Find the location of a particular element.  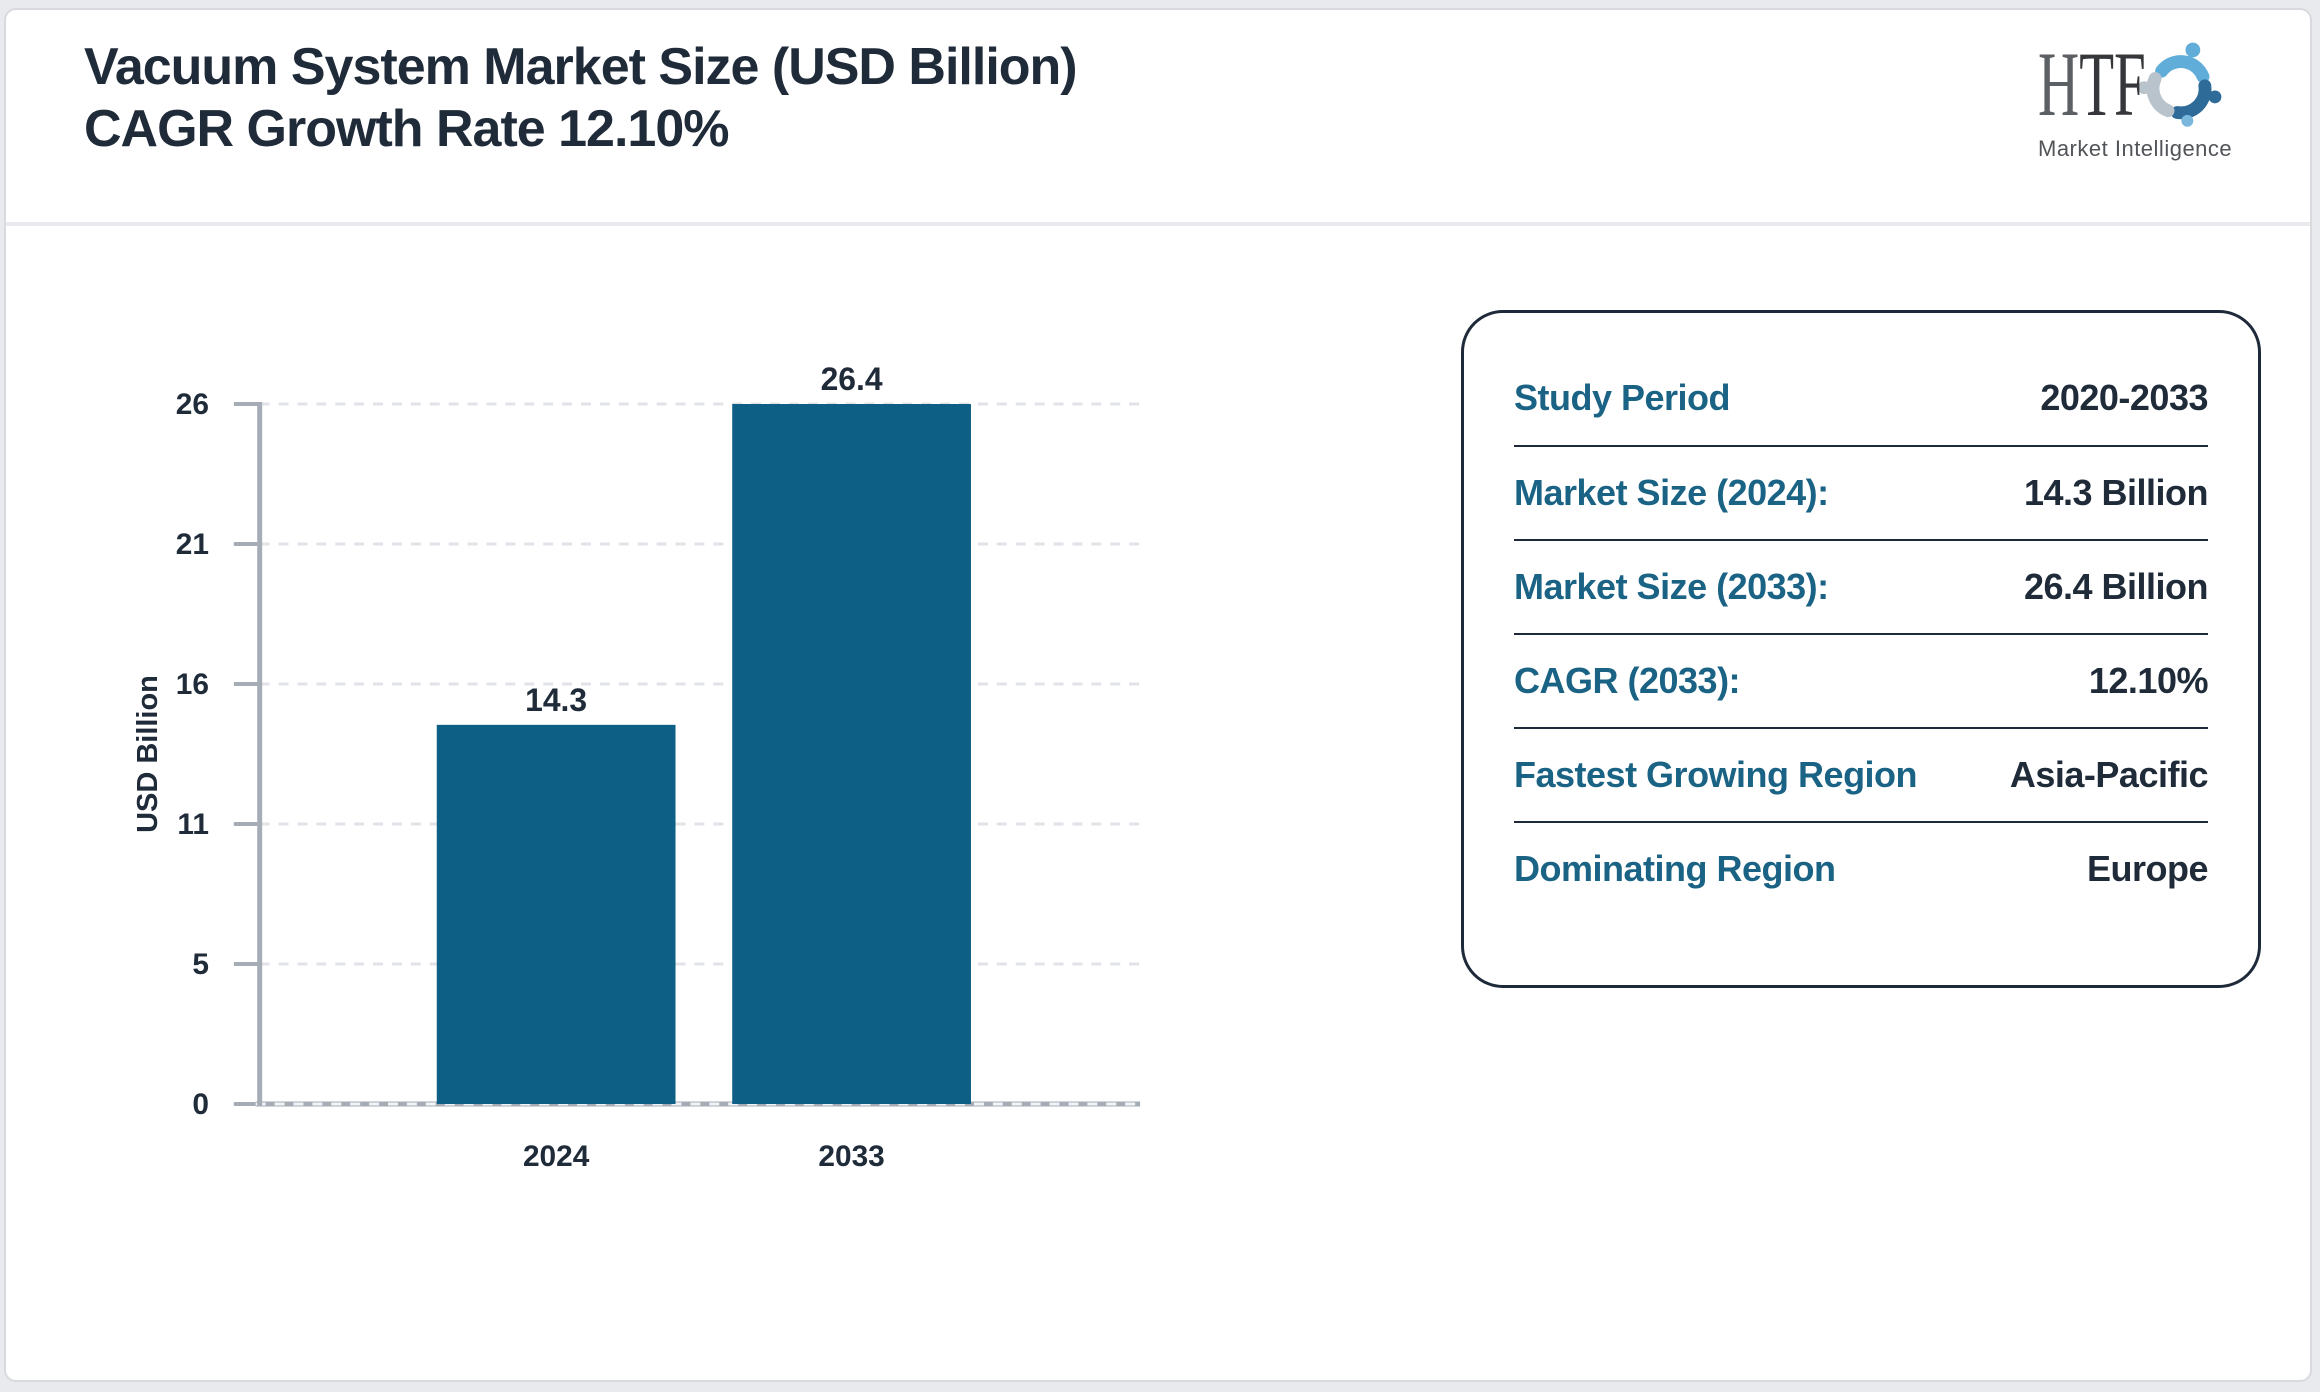

info-row-dominating-region: Dominating Region Europe is located at coordinates (1861, 868).